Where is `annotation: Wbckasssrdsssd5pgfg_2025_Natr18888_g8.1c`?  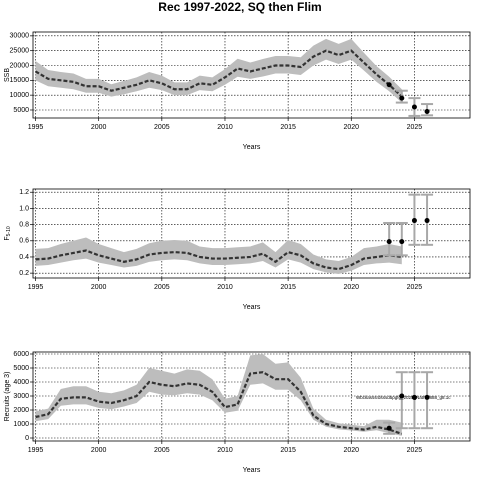
annotation: Wbckasssrdsssd5pgfg_2025_Natr18888_g8.1c is located at coordinates (403, 397).